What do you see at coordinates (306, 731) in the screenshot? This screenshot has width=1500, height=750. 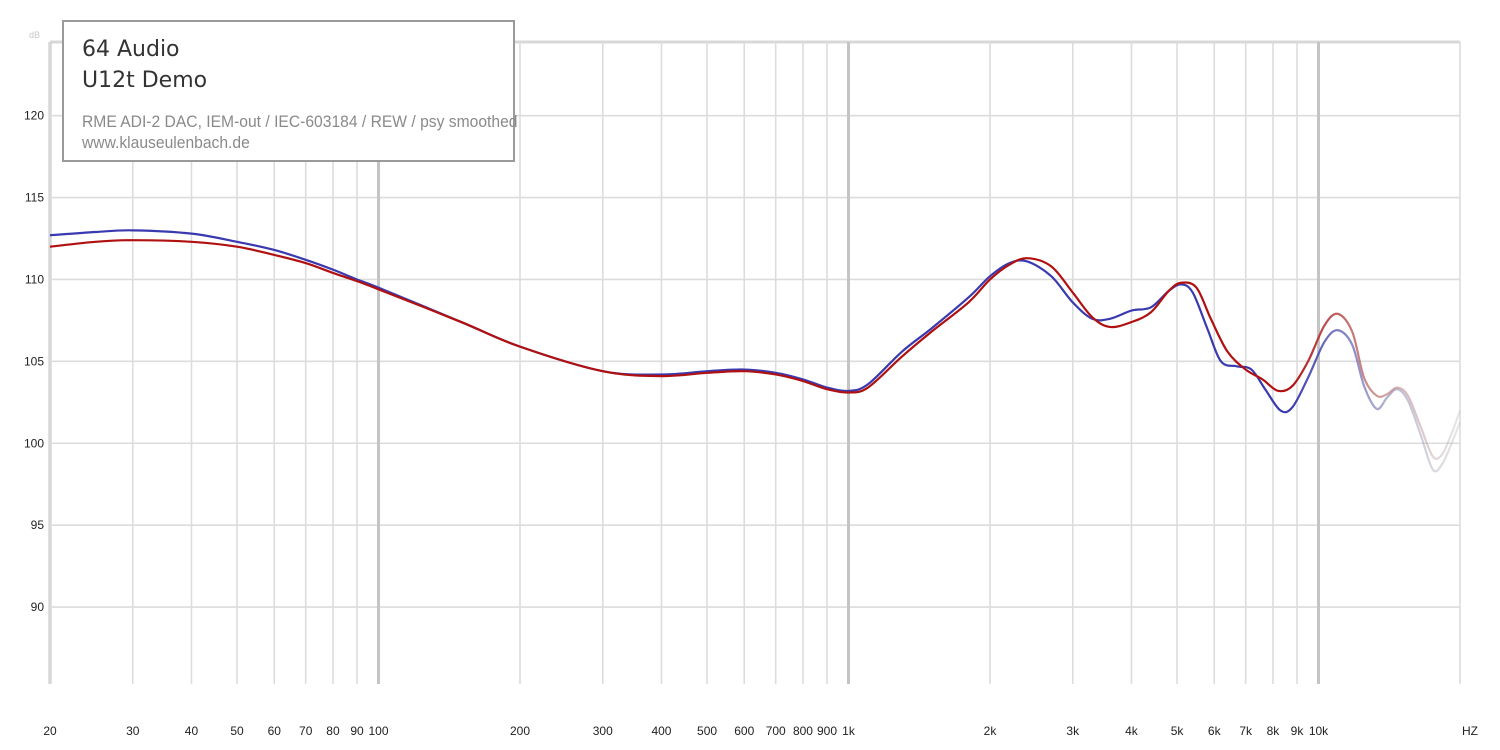 I see `x-tick-label: 70` at bounding box center [306, 731].